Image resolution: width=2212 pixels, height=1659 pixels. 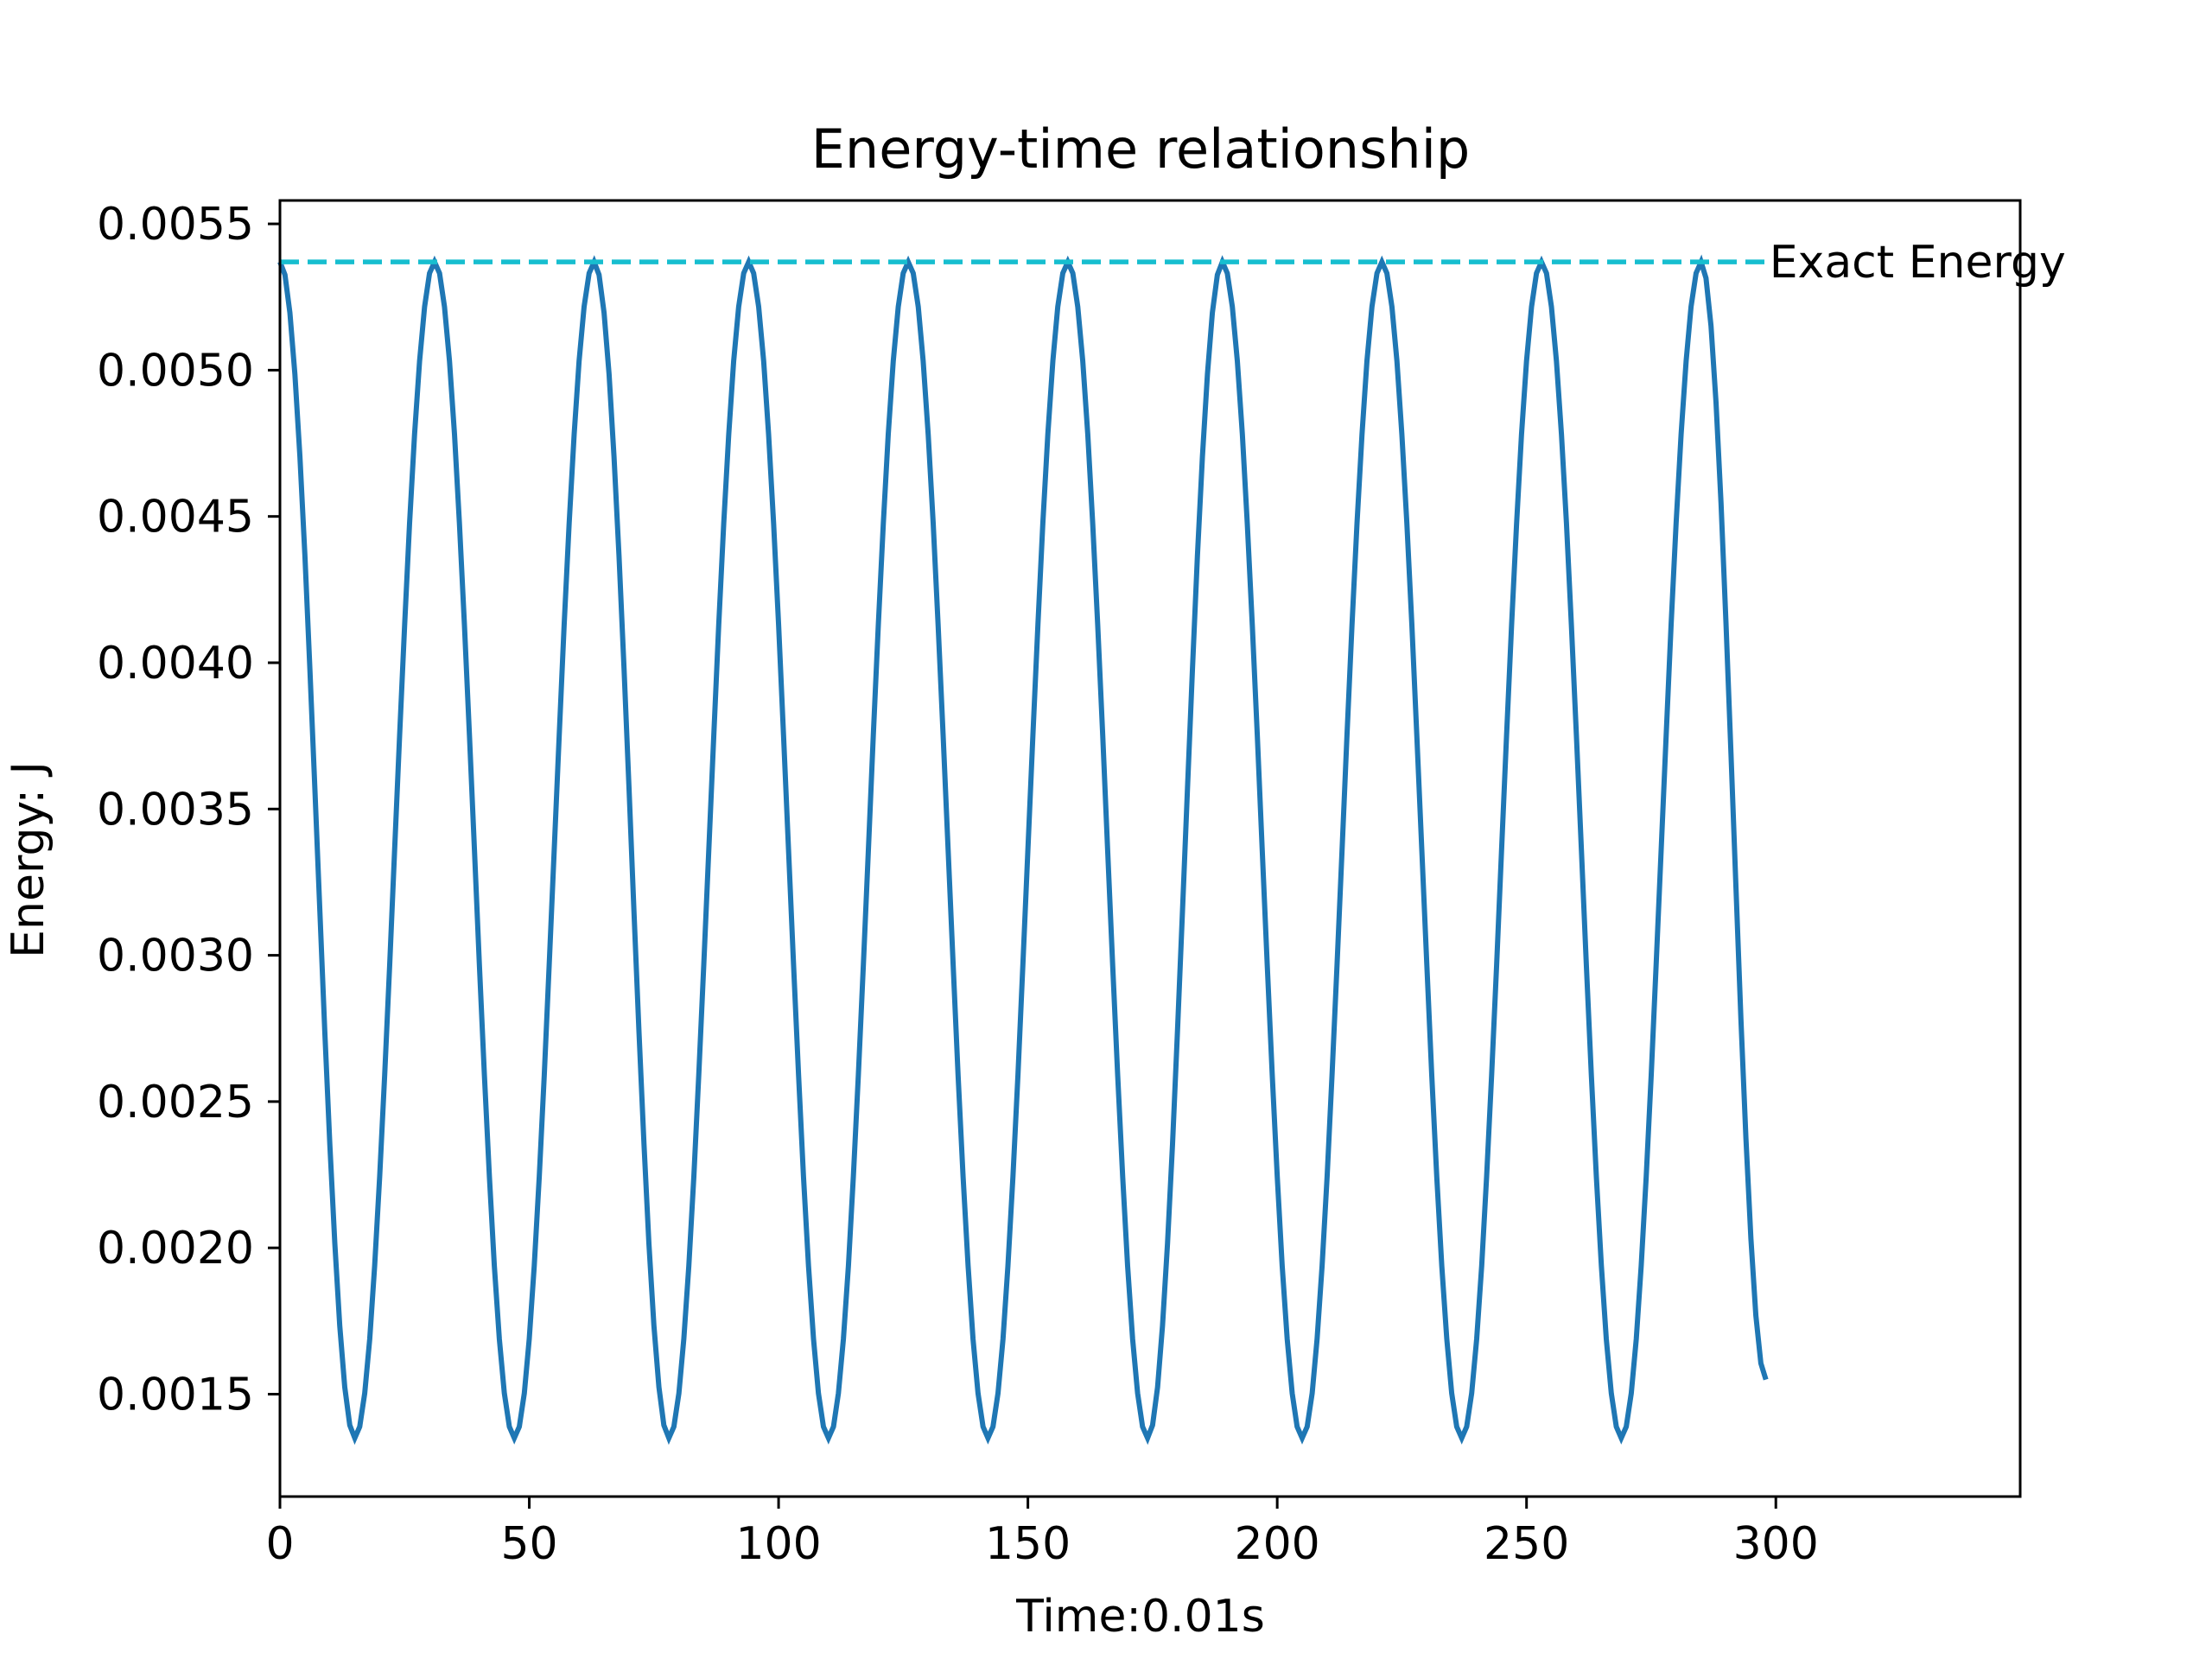 I want to click on x-tick-label: 50, so click(x=528, y=1544).